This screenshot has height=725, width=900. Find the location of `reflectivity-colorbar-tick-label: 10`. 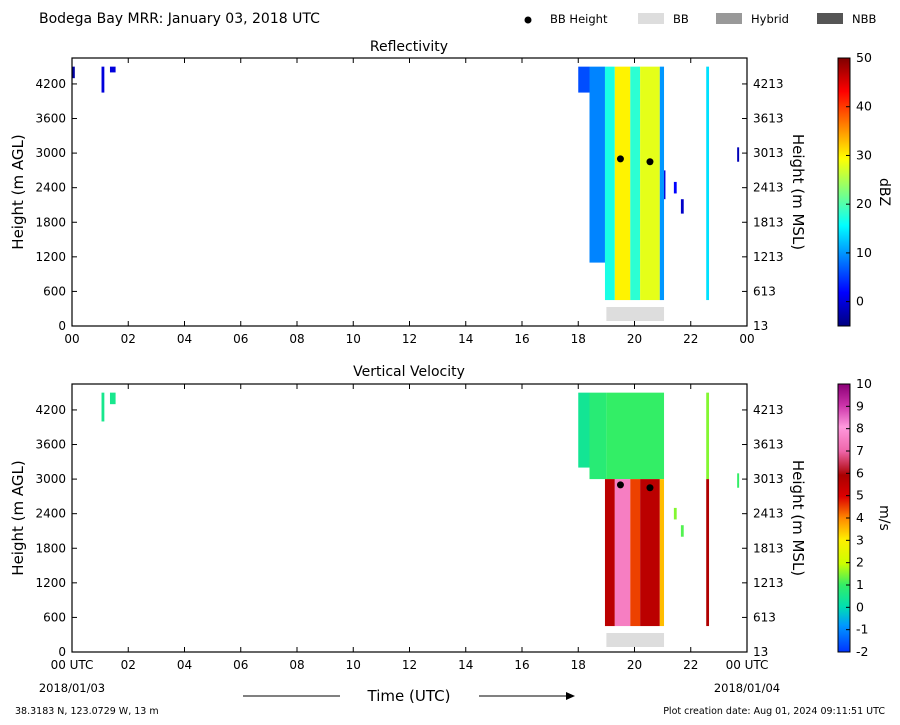

reflectivity-colorbar-tick-label: 10 is located at coordinates (864, 252).